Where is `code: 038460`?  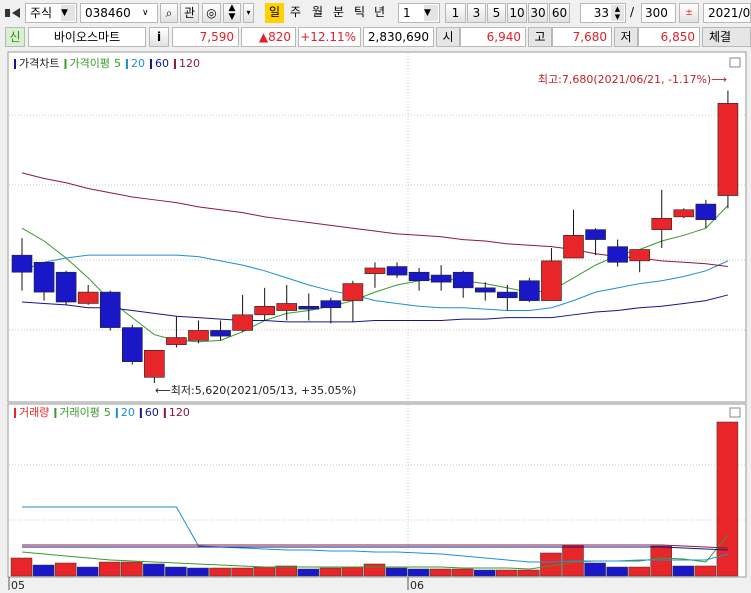
code: 038460 is located at coordinates (108, 13).